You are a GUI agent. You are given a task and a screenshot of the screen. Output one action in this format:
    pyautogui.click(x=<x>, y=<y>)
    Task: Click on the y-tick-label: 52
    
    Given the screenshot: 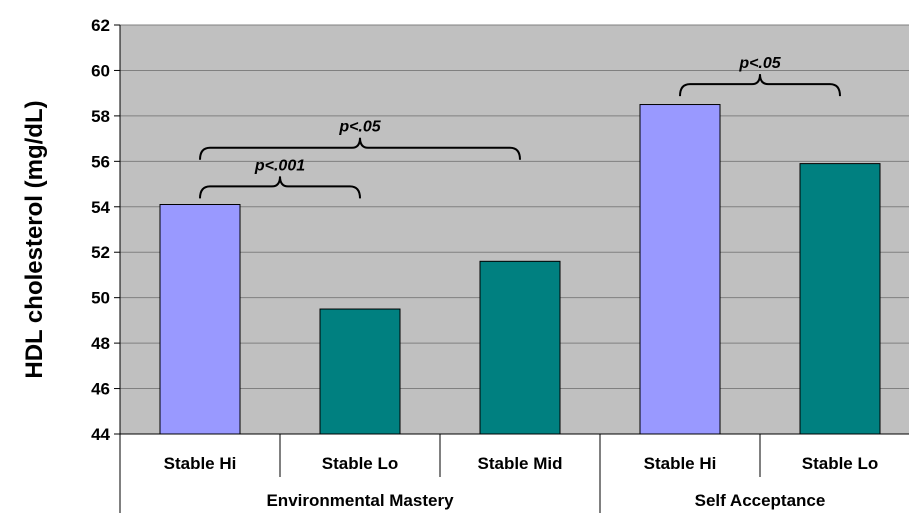 What is the action you would take?
    pyautogui.click(x=100, y=252)
    